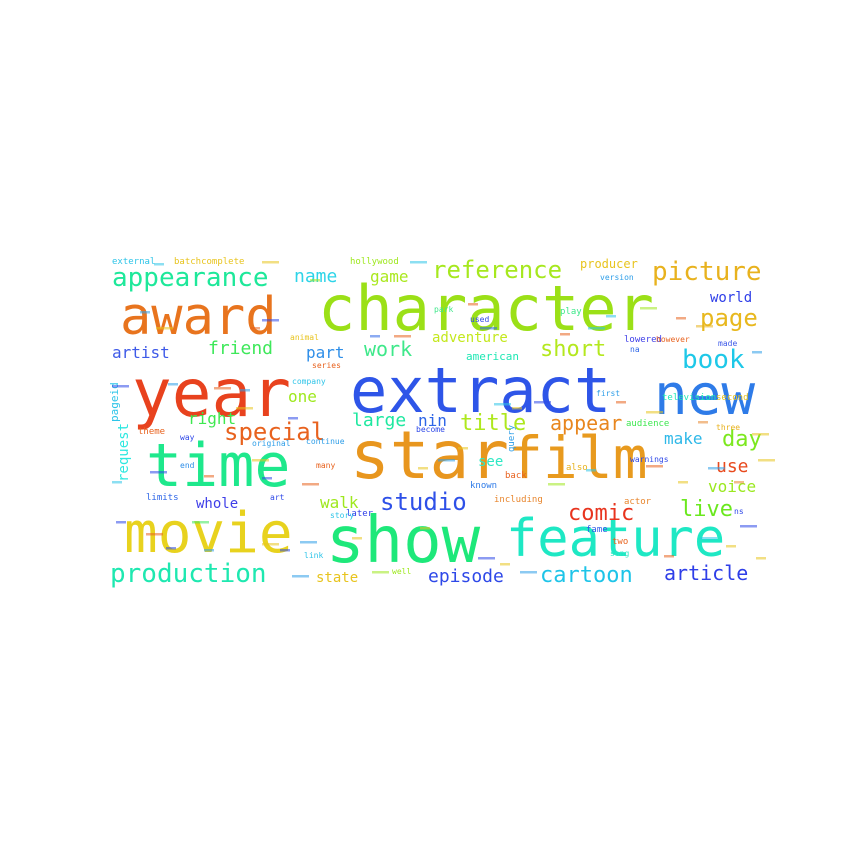 The width and height of the screenshot is (864, 864). I want to click on word-fame: fame, so click(597, 530).